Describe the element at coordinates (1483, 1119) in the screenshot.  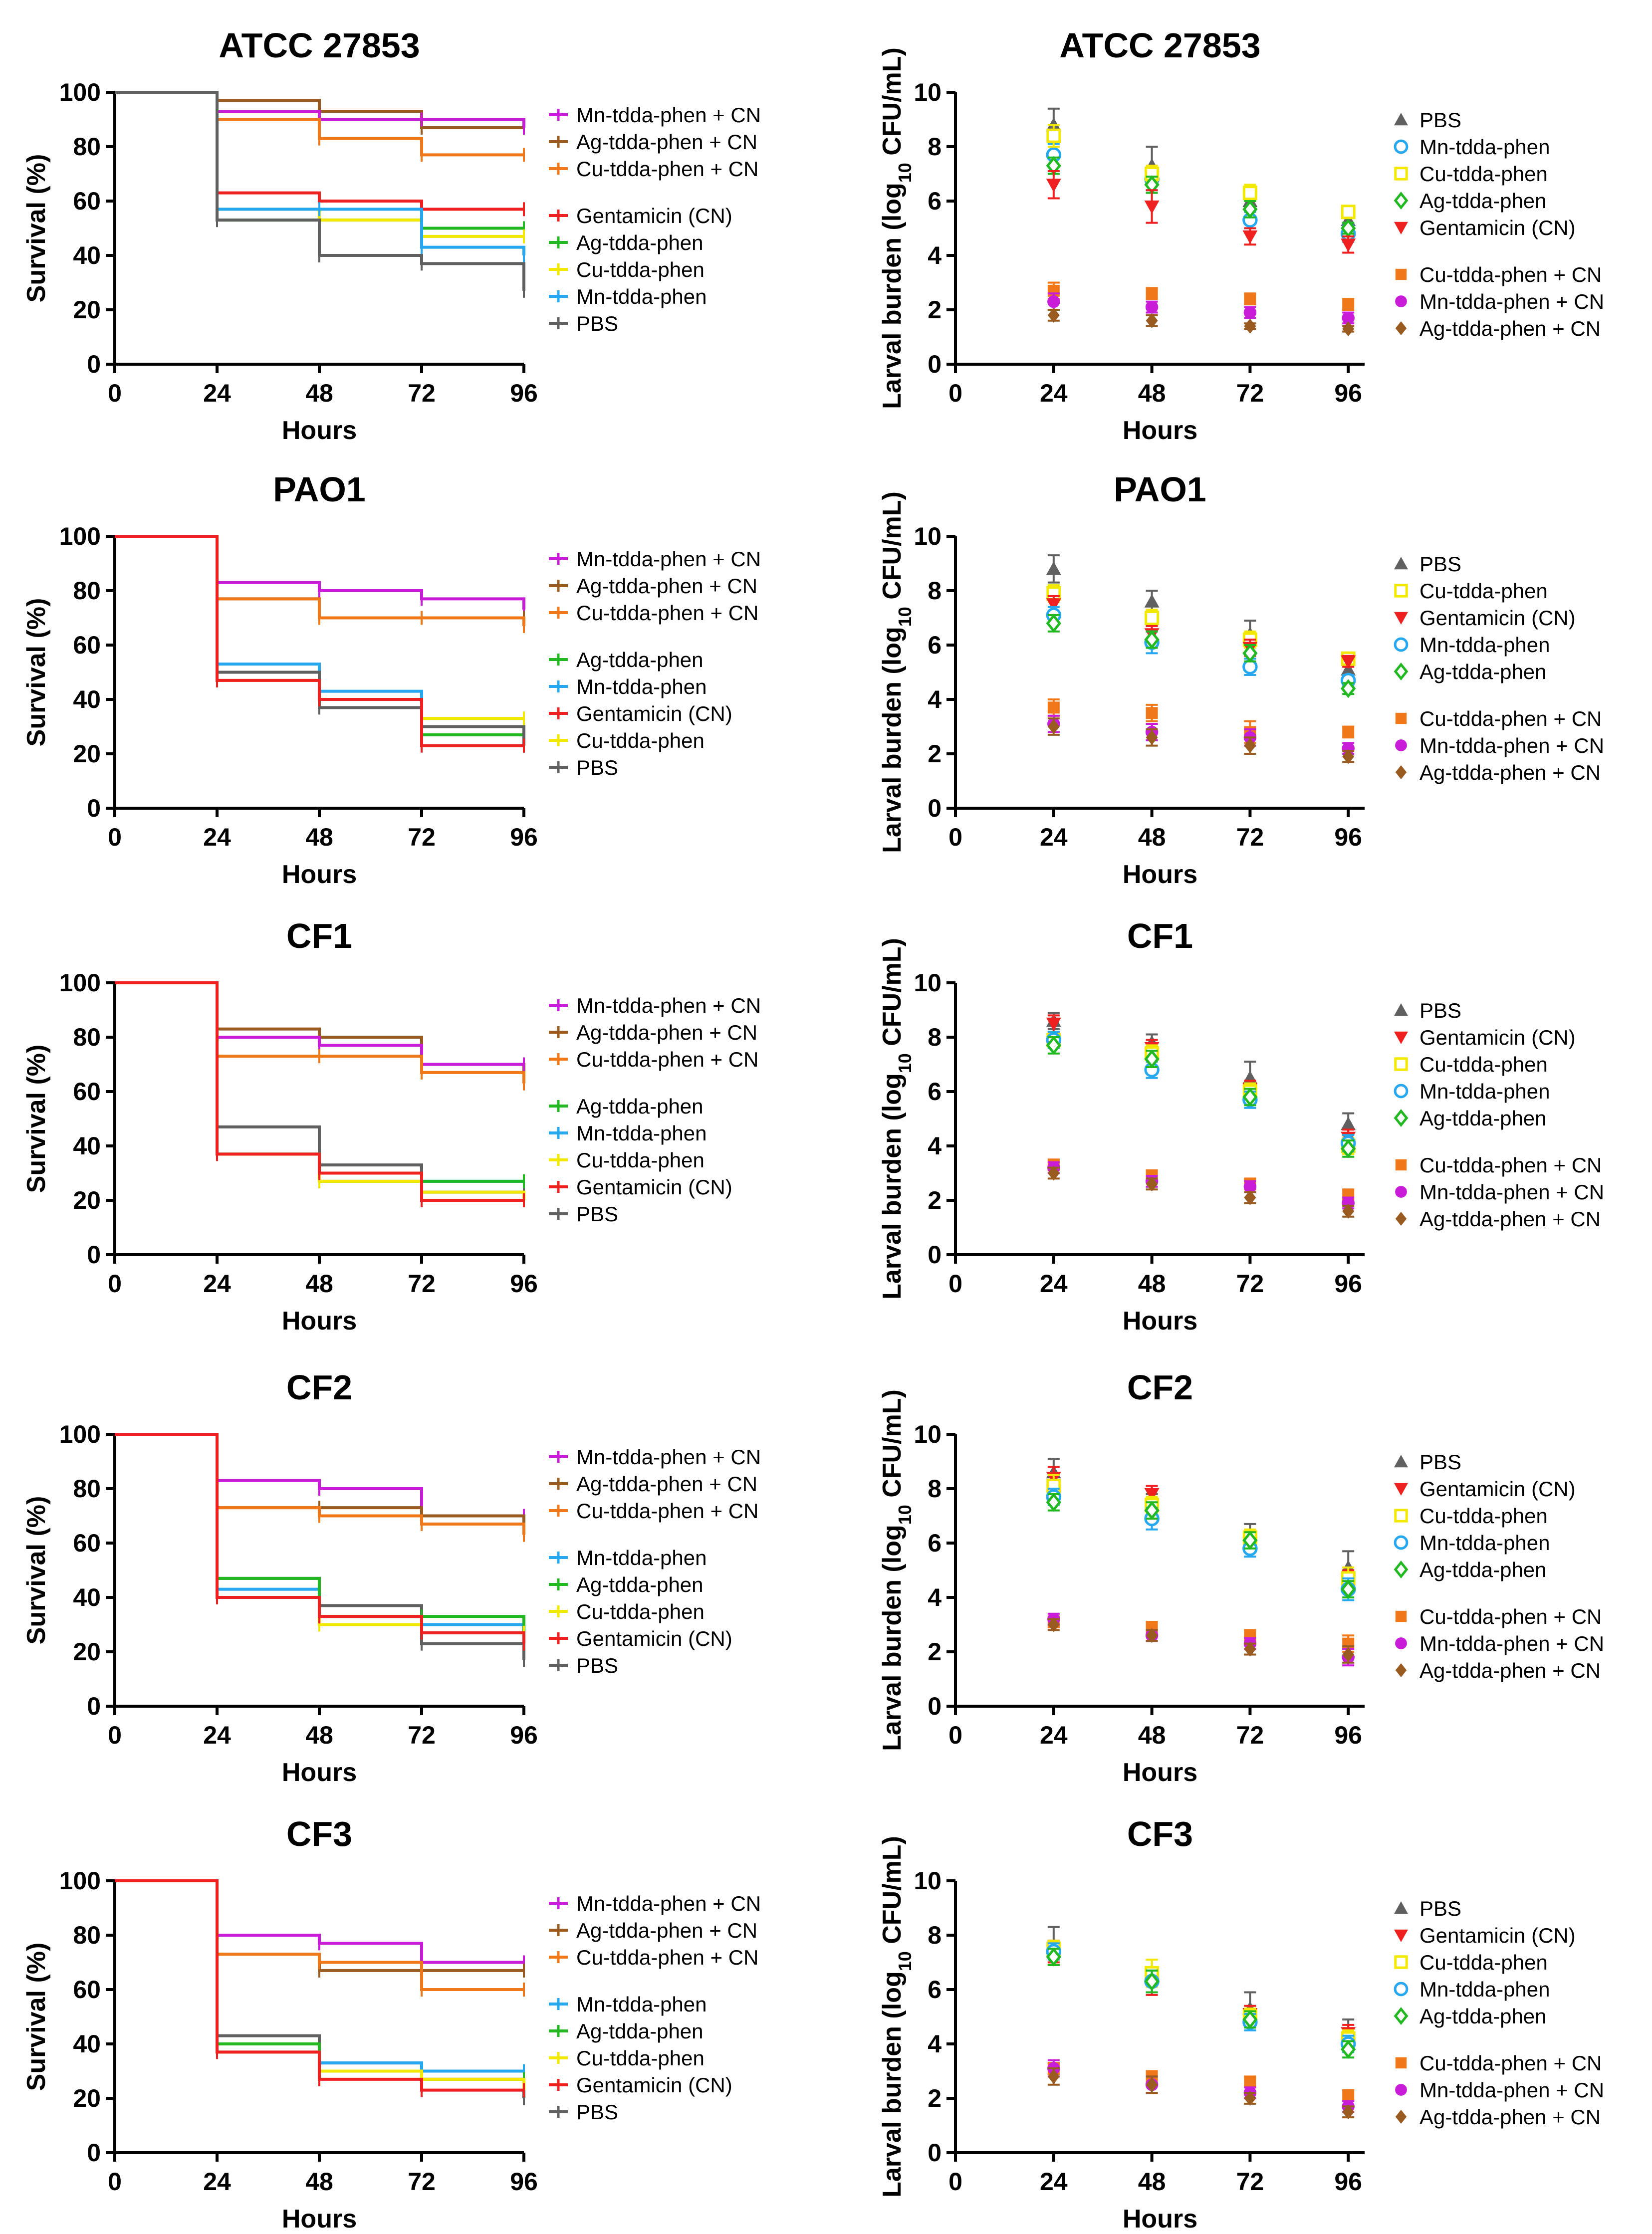
I see `legend-label-ag-tdda-phen: Ag-tdda-phen` at that location.